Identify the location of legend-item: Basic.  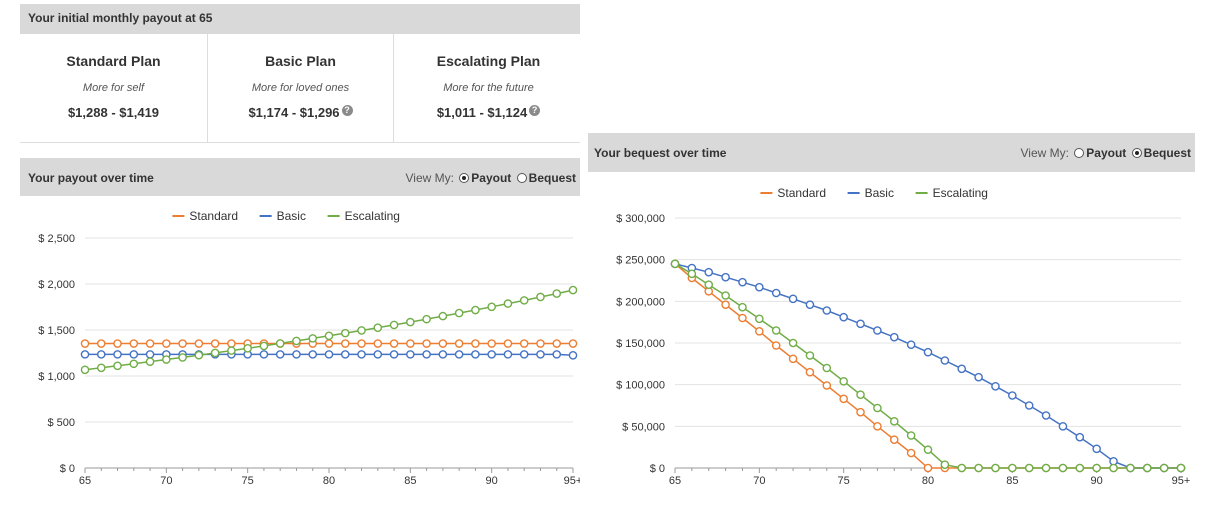
(879, 193).